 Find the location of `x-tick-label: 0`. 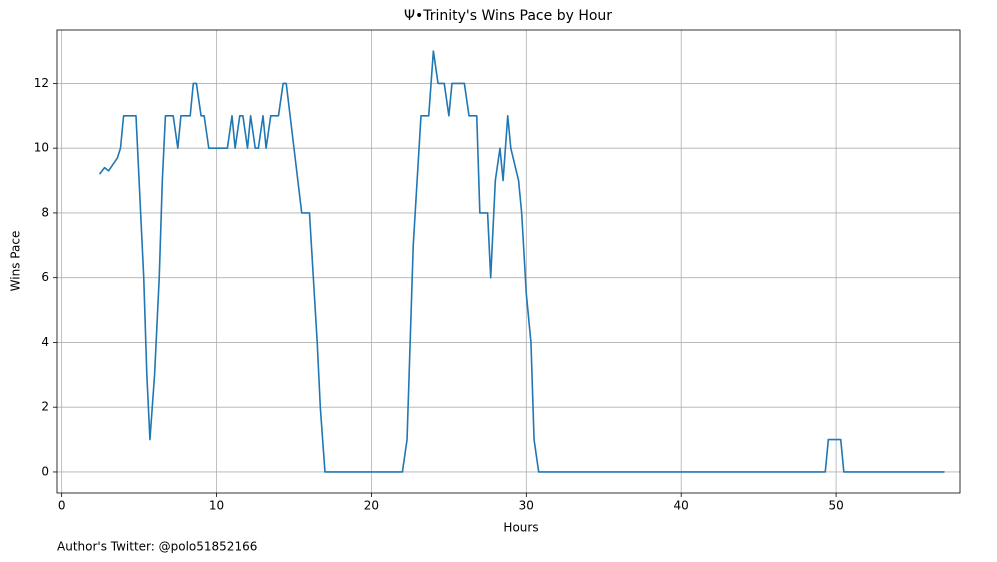

x-tick-label: 0 is located at coordinates (62, 506).